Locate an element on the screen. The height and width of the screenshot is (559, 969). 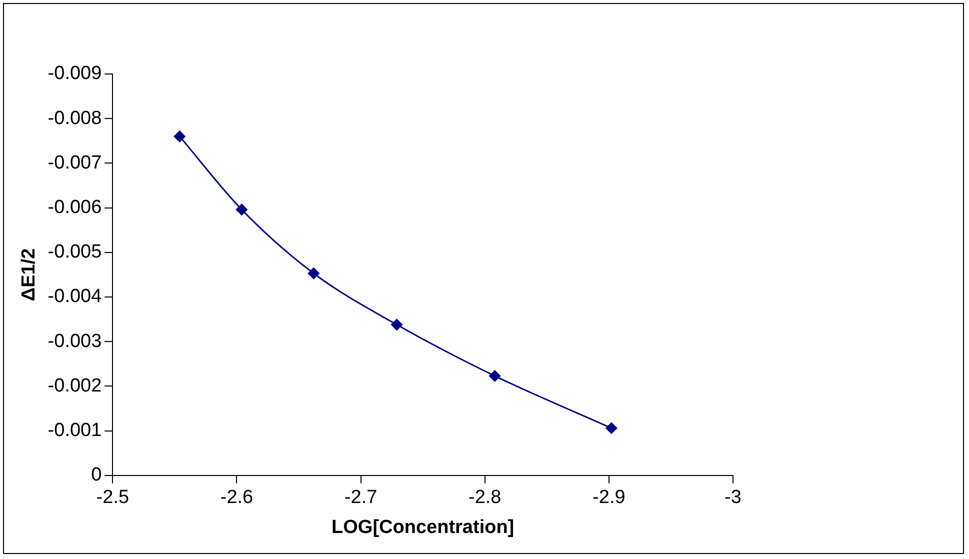
x-tick-label: -2.8 is located at coordinates (485, 497).